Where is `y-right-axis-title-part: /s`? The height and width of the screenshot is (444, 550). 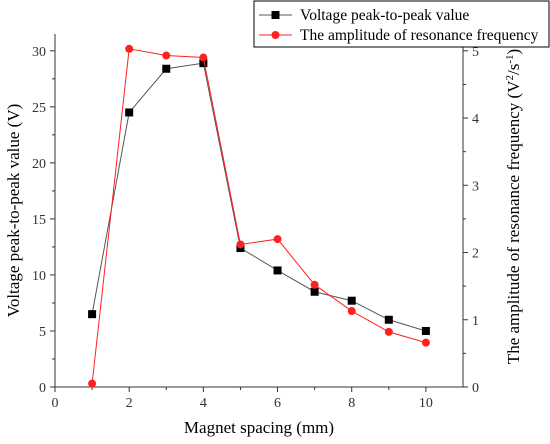 y-right-axis-title-part: /s is located at coordinates (513, 69).